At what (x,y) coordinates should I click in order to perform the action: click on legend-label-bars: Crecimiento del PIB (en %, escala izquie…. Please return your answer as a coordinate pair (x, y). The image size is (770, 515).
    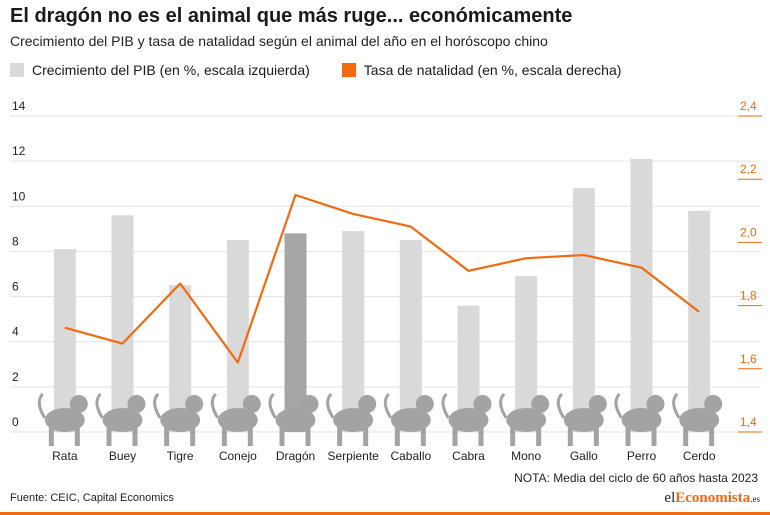
    Looking at the image, I should click on (171, 70).